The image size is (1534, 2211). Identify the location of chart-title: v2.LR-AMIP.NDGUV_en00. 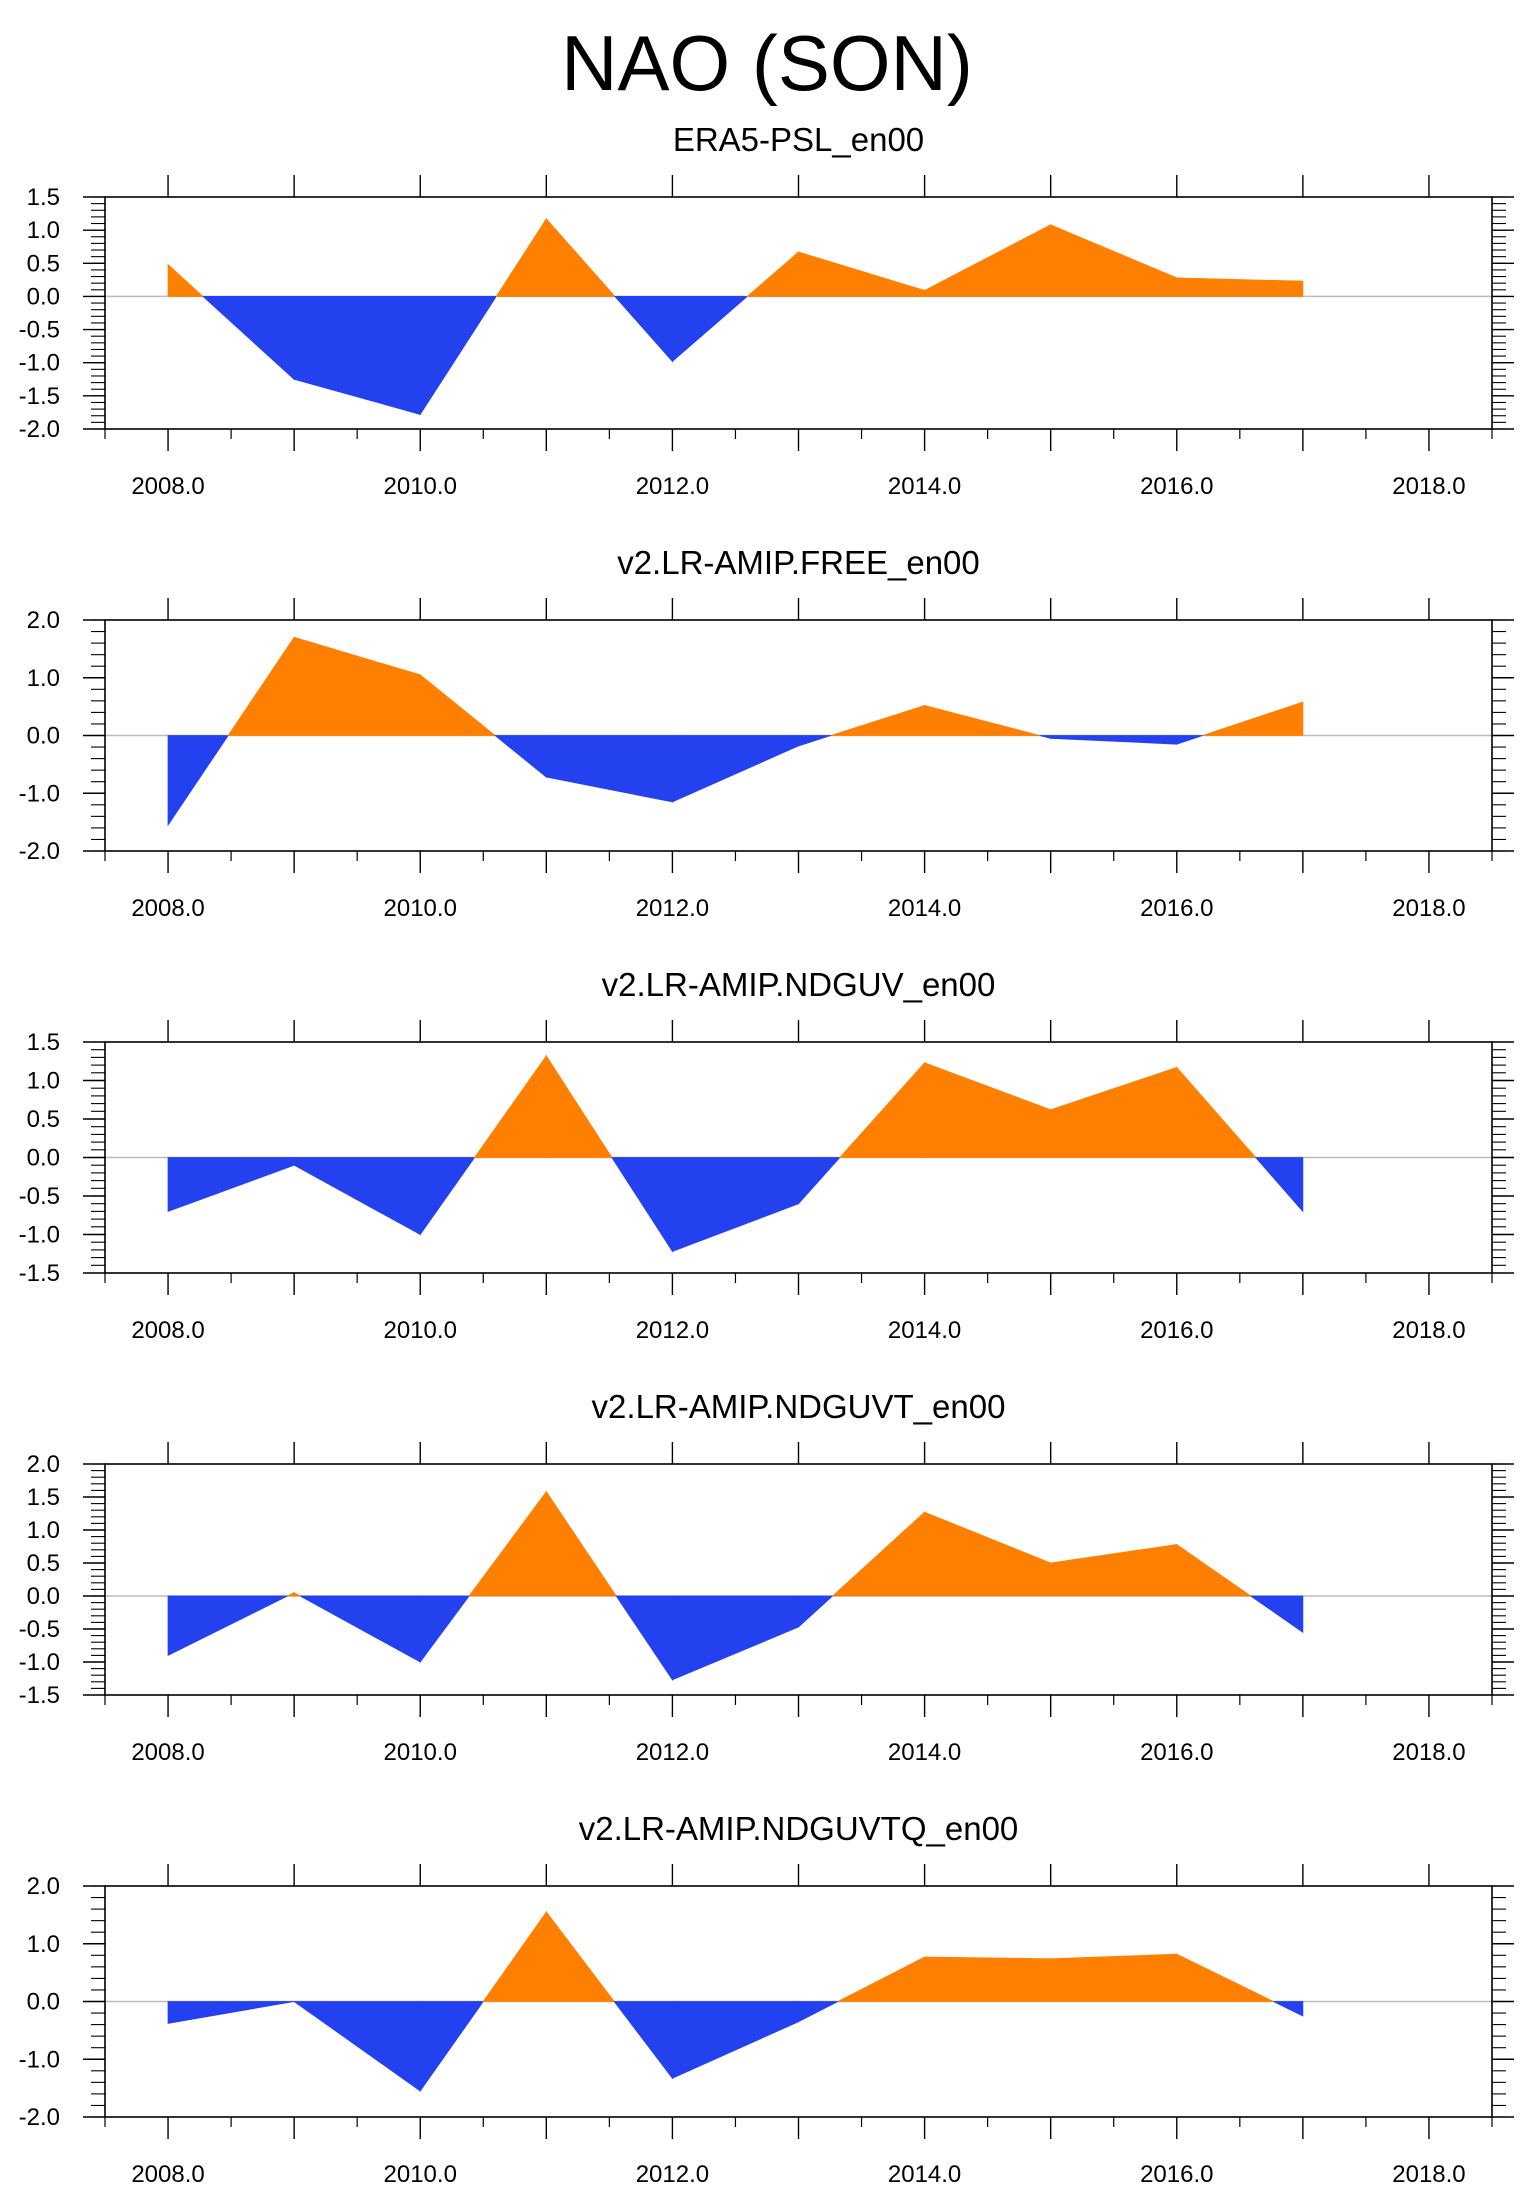
(799, 984).